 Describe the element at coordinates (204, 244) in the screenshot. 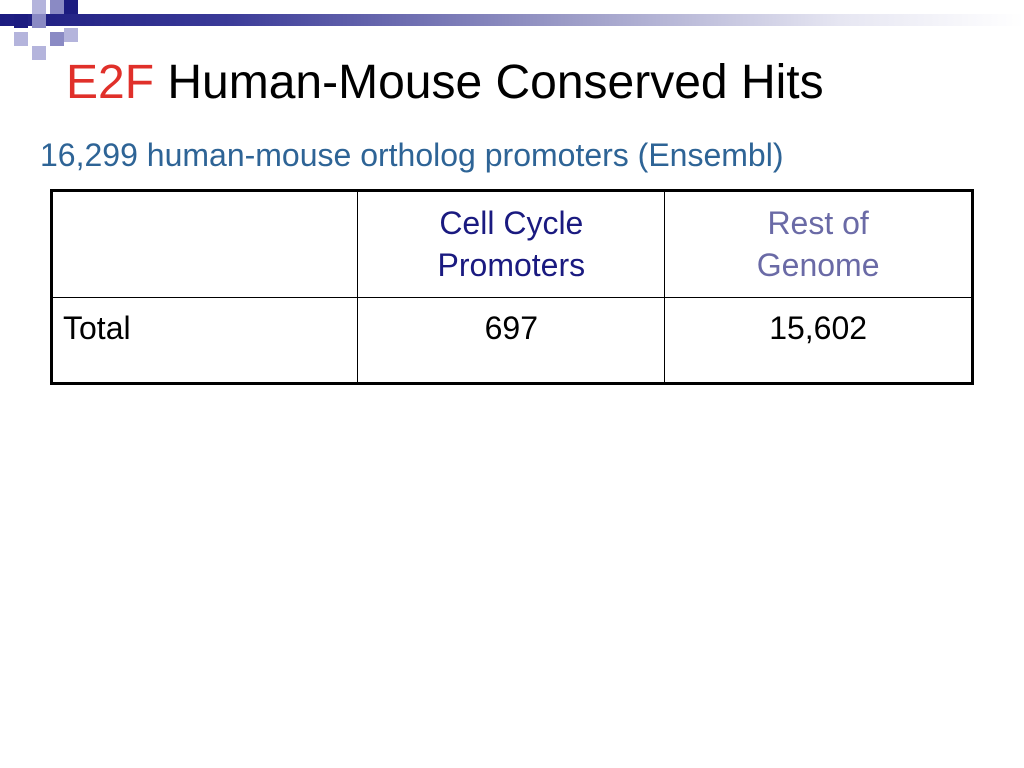

I see `header-cell-empty` at that location.